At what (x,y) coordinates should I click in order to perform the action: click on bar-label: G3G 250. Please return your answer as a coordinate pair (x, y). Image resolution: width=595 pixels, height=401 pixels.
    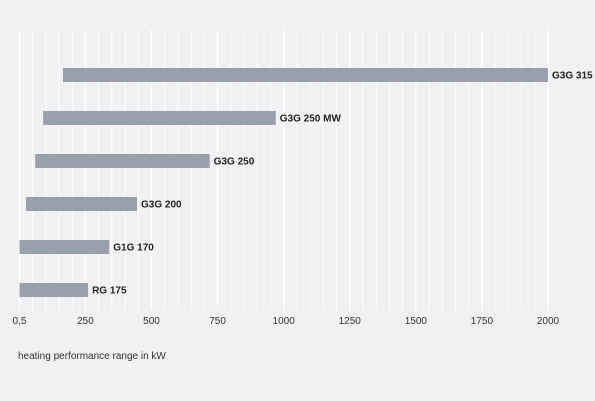
    Looking at the image, I should click on (234, 162).